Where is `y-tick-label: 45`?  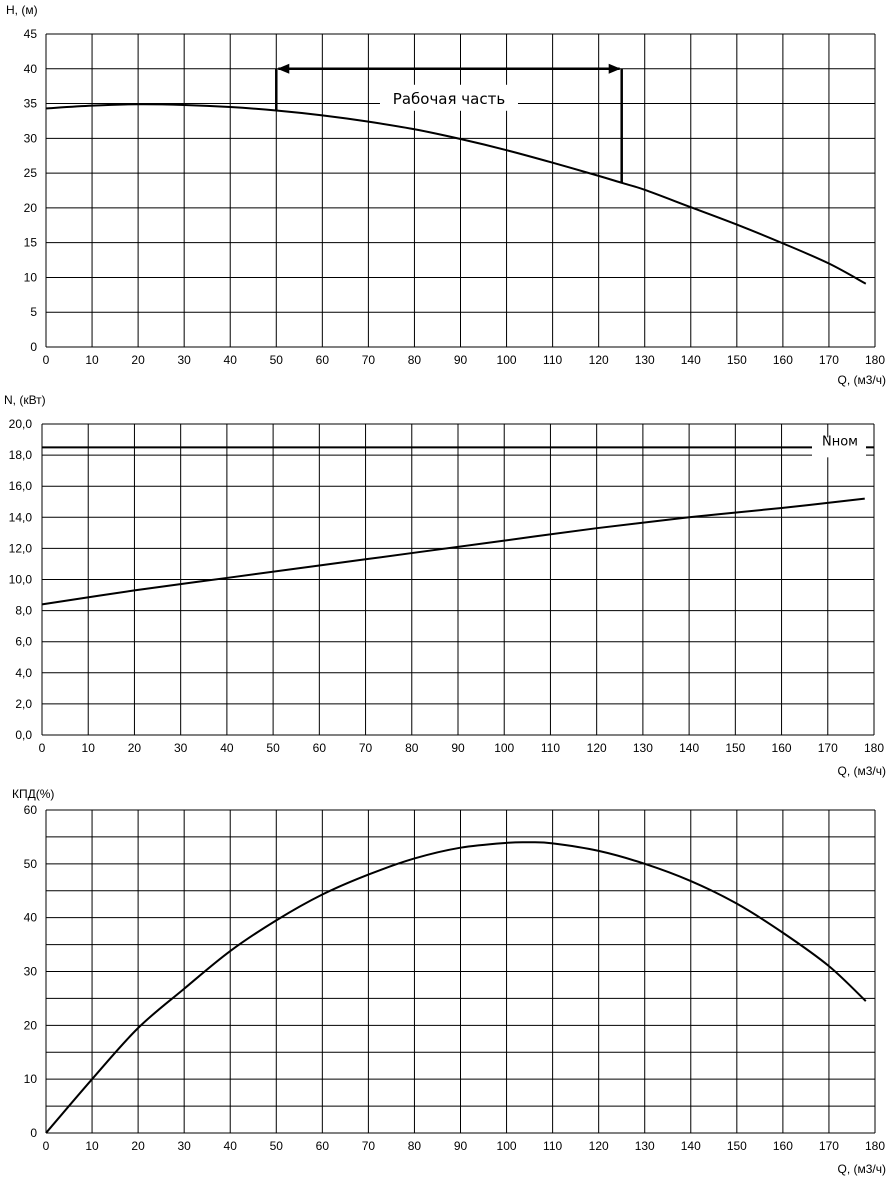 y-tick-label: 45 is located at coordinates (31, 34).